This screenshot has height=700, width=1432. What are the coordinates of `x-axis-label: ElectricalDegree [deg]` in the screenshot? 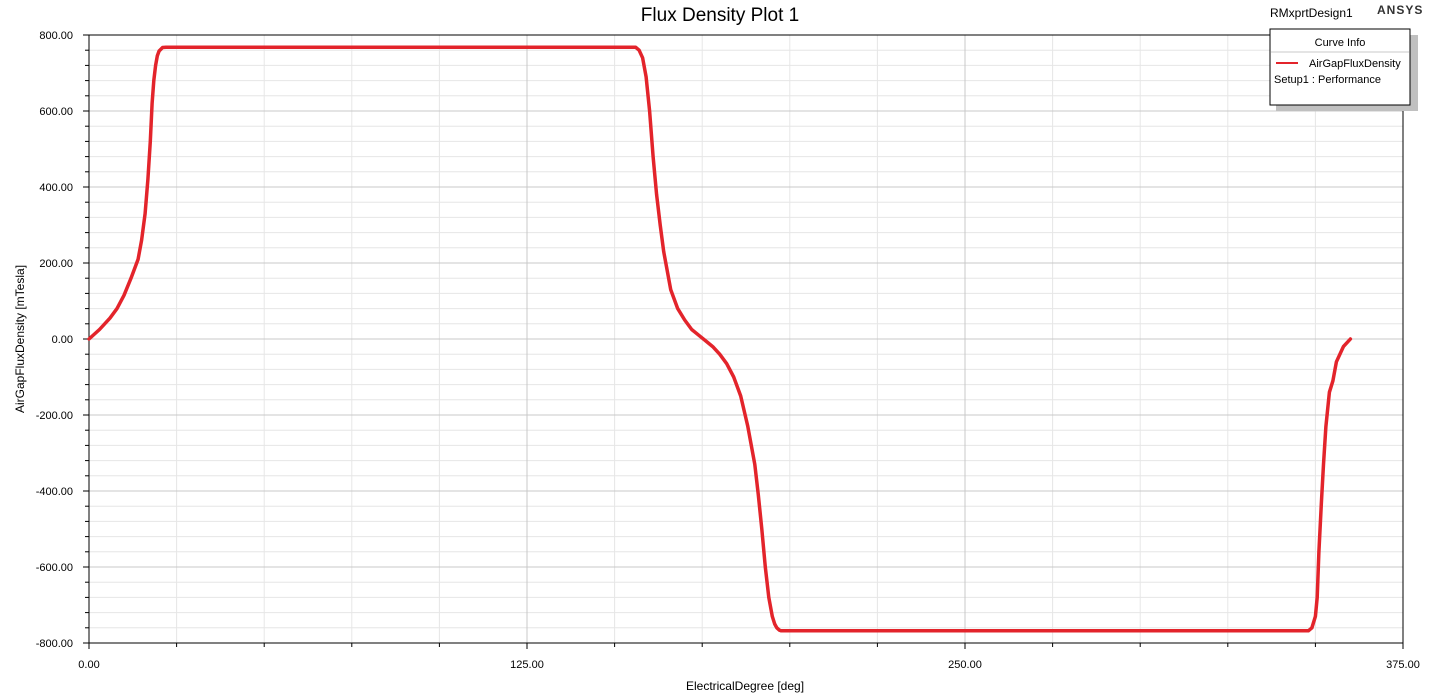 It's located at (745, 686).